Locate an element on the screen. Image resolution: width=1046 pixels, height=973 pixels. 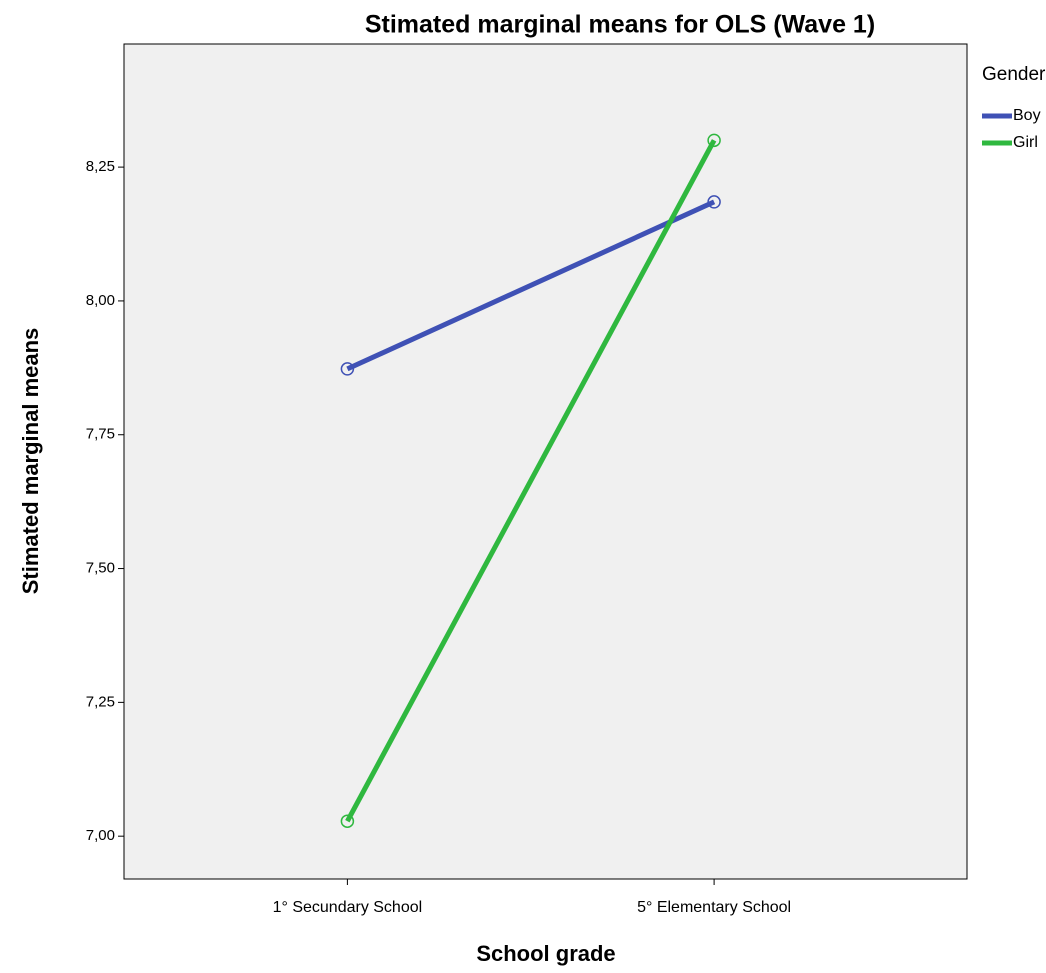
y-axis-label: Stimated marginal means is located at coordinates (30, 461).